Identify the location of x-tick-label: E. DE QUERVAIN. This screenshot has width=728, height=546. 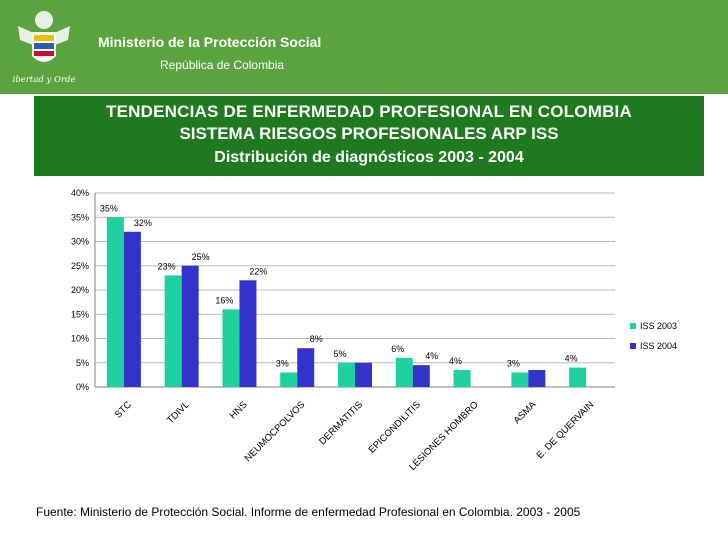
(566, 430).